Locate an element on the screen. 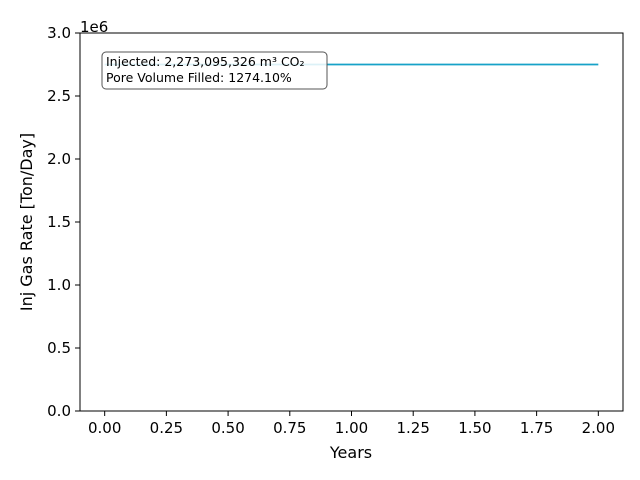 Image resolution: width=640 pixels, height=480 pixels. x-axis-label: Years is located at coordinates (350, 452).